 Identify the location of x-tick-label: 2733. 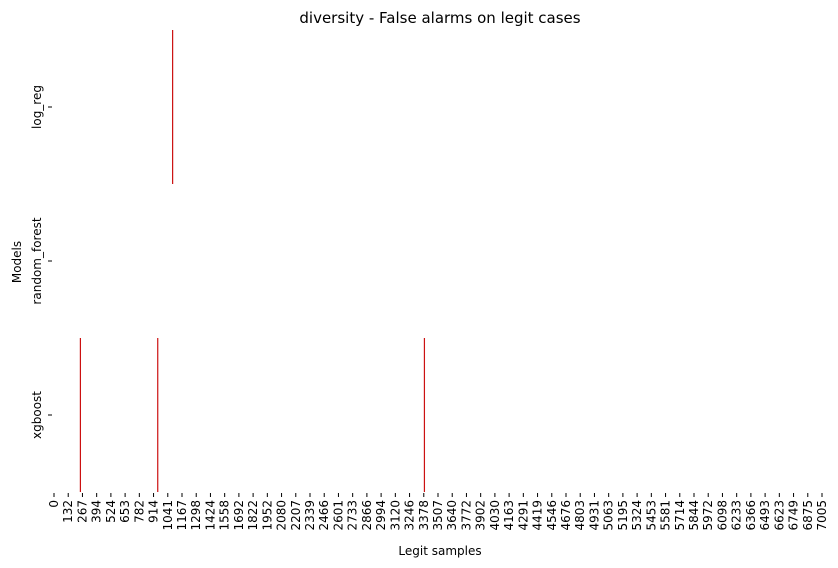
(353, 515).